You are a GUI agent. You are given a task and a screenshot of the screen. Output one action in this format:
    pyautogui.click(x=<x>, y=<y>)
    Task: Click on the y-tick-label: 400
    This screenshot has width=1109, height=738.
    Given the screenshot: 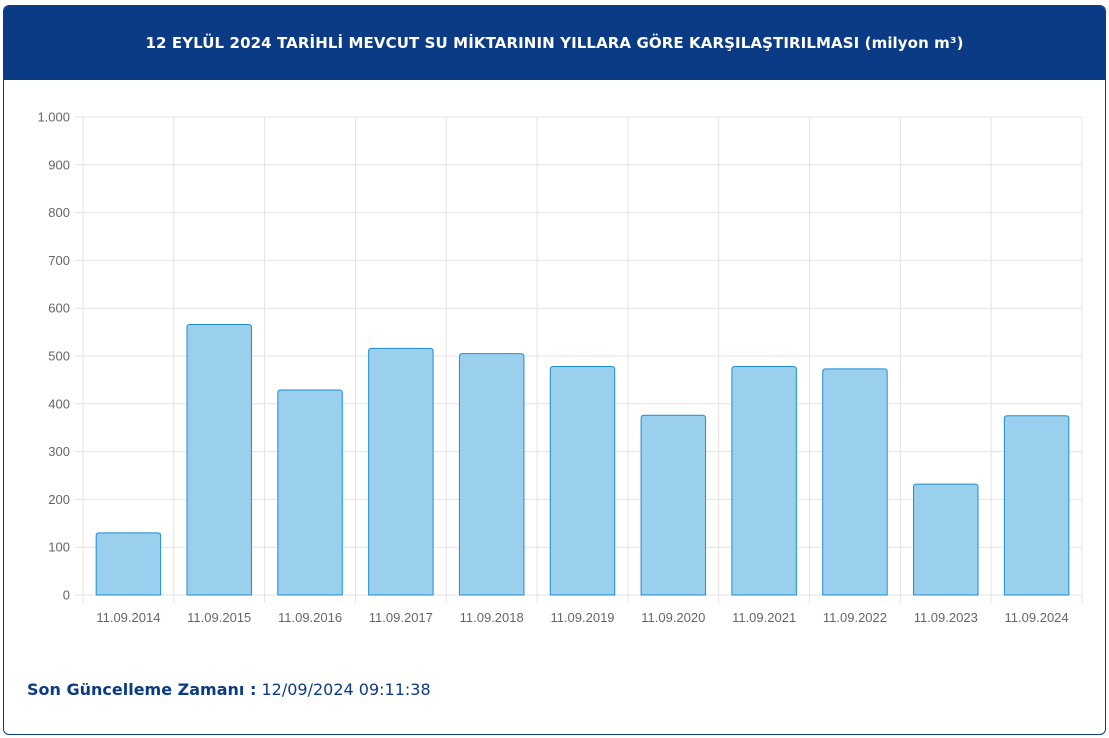 What is the action you would take?
    pyautogui.click(x=59, y=403)
    